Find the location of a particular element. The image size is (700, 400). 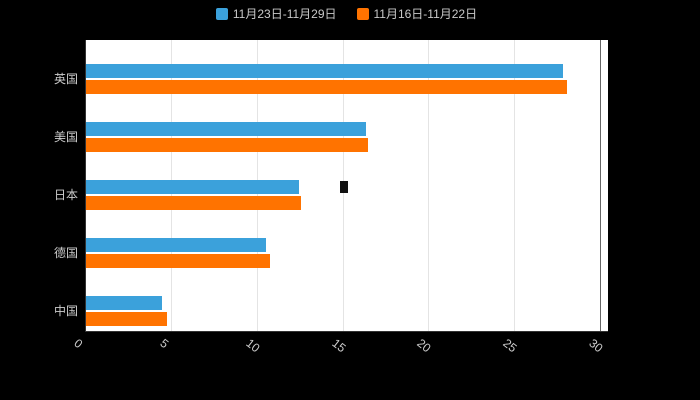

category-label-3: 日本 is located at coordinates (65, 195).